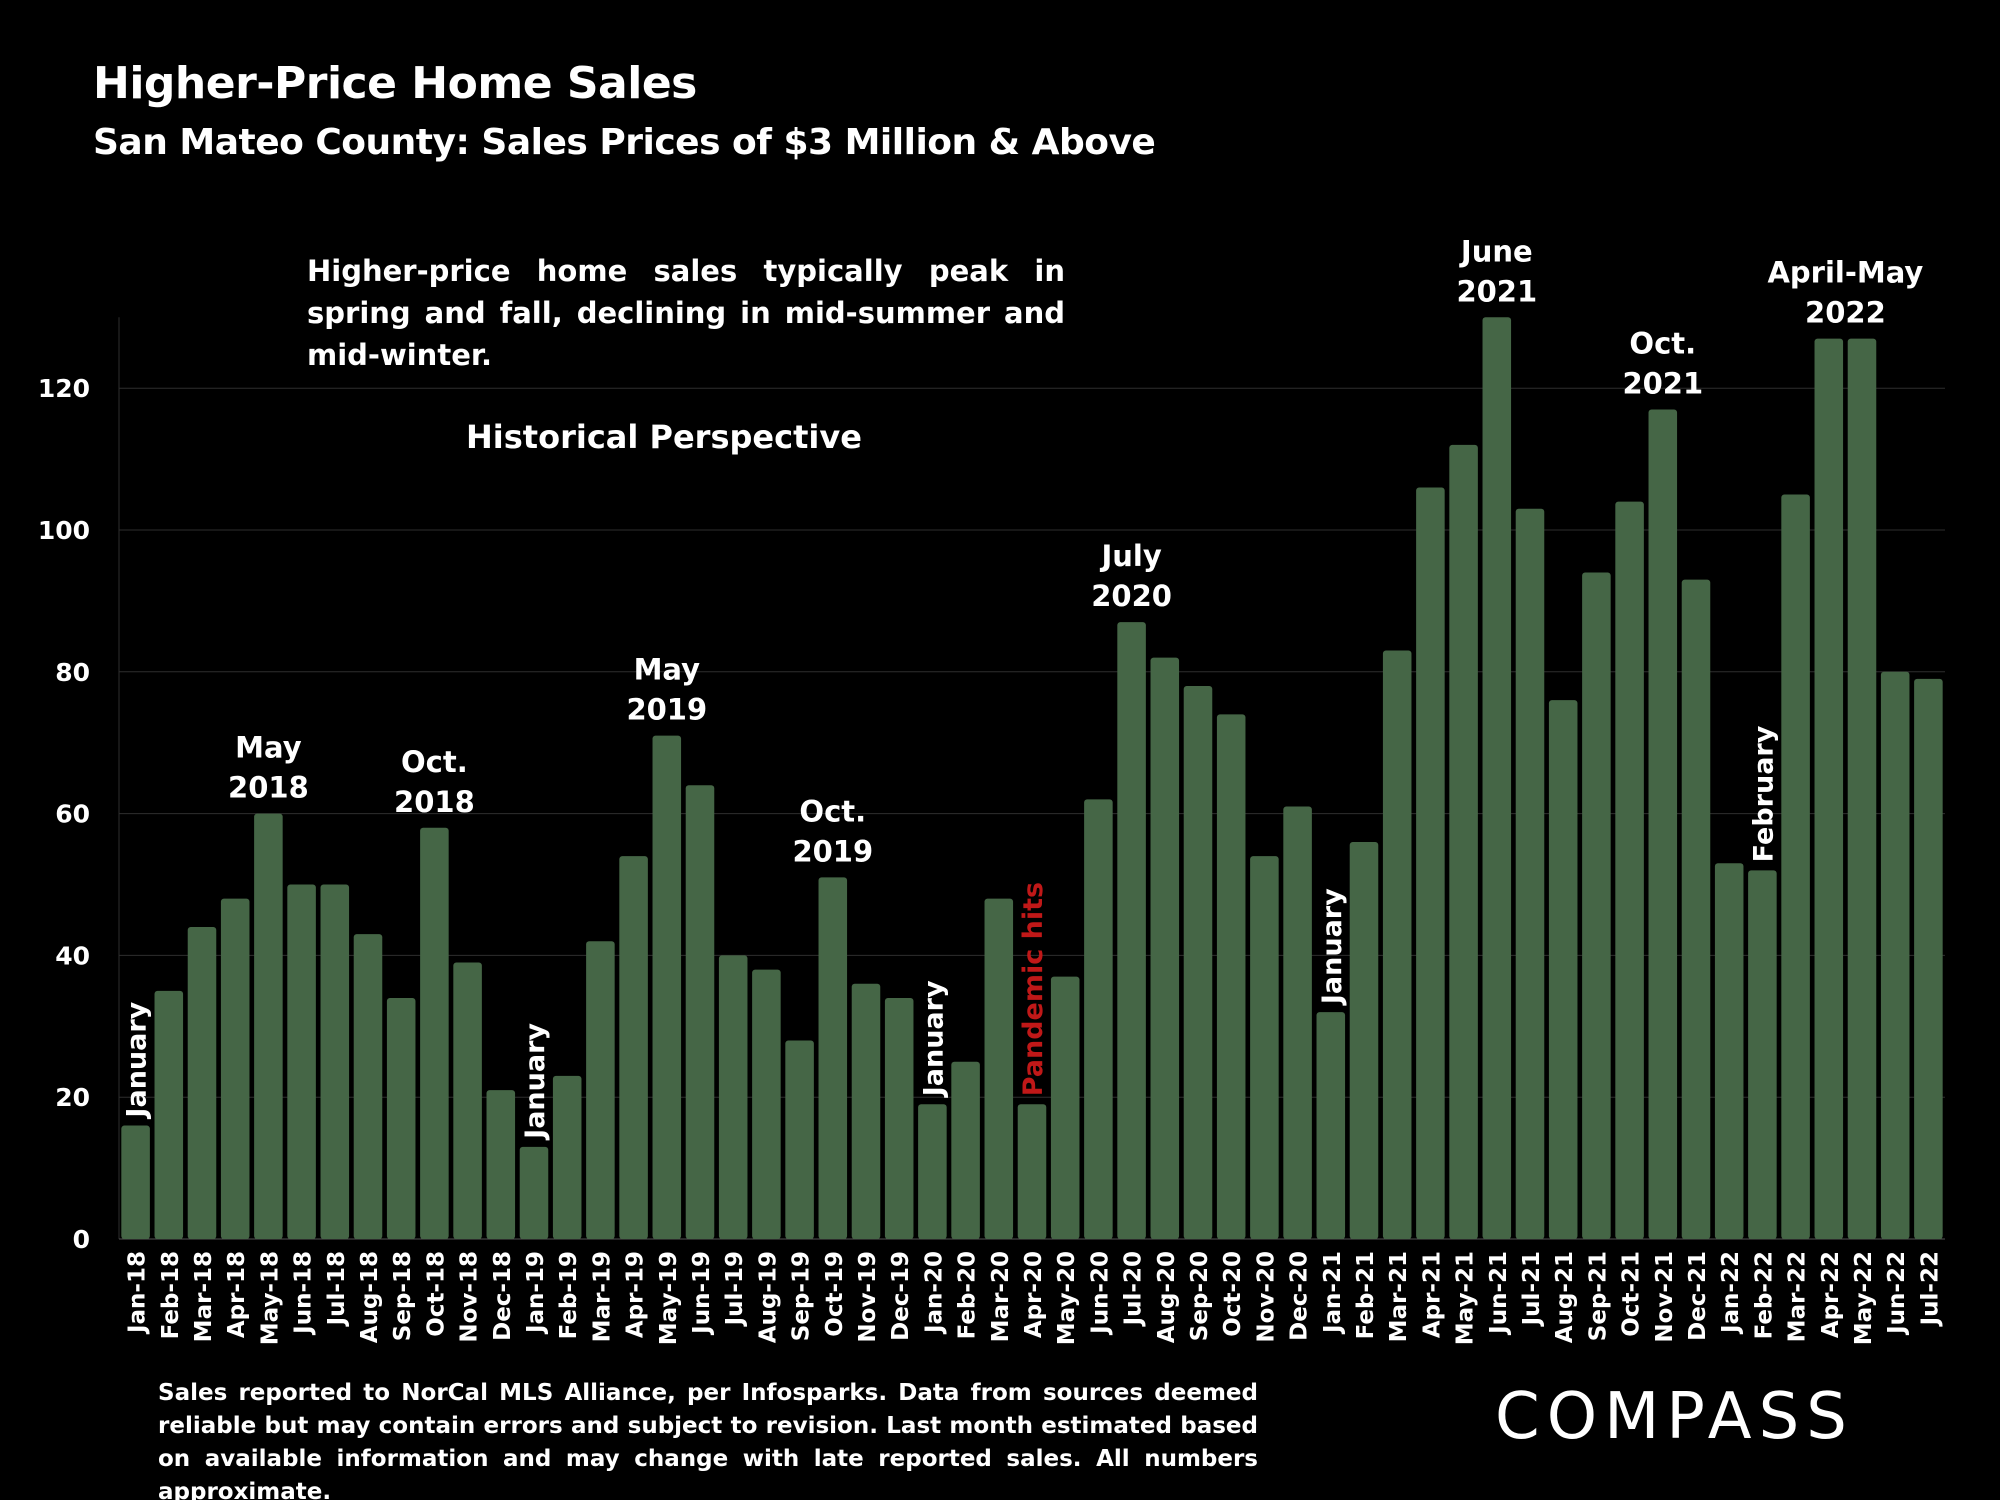 The image size is (2000, 1500). What do you see at coordinates (1864, 1298) in the screenshot?
I see `x-tick-label: May-22` at bounding box center [1864, 1298].